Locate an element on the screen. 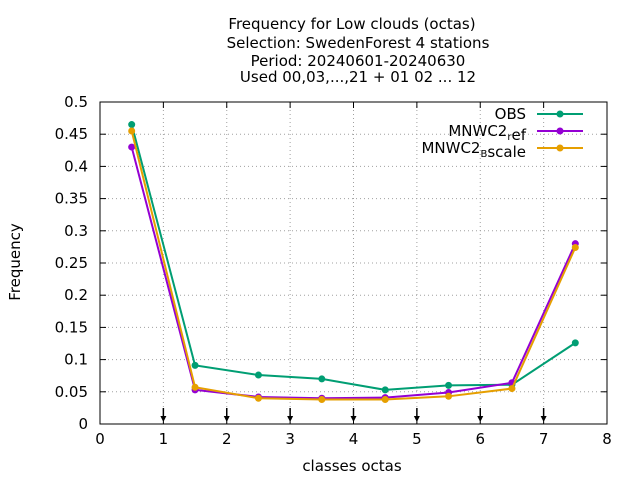 The height and width of the screenshot is (480, 640). title-line-1: Frequency for Low clouds (octas) is located at coordinates (351, 24).